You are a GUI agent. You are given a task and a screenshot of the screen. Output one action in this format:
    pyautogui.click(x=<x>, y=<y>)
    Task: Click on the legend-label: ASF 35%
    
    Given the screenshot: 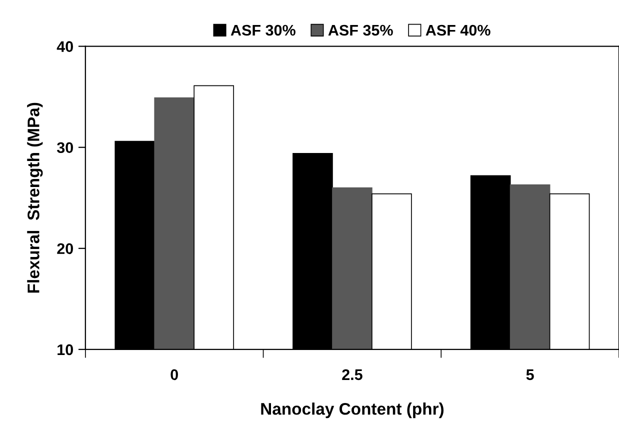 What is the action you would take?
    pyautogui.click(x=360, y=30)
    